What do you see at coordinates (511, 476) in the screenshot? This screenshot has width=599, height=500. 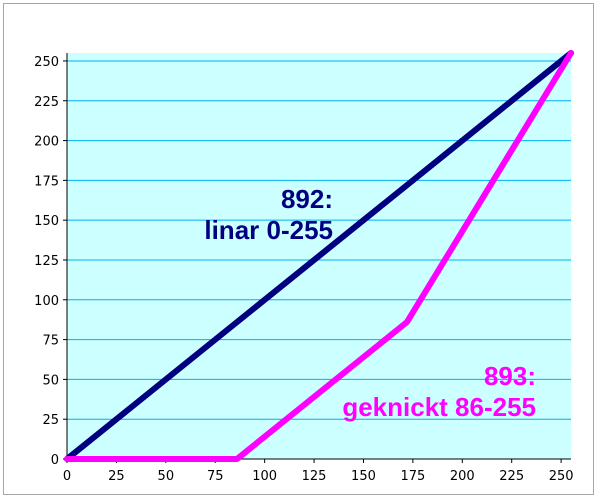 I see `x-tick-label: 225` at bounding box center [511, 476].